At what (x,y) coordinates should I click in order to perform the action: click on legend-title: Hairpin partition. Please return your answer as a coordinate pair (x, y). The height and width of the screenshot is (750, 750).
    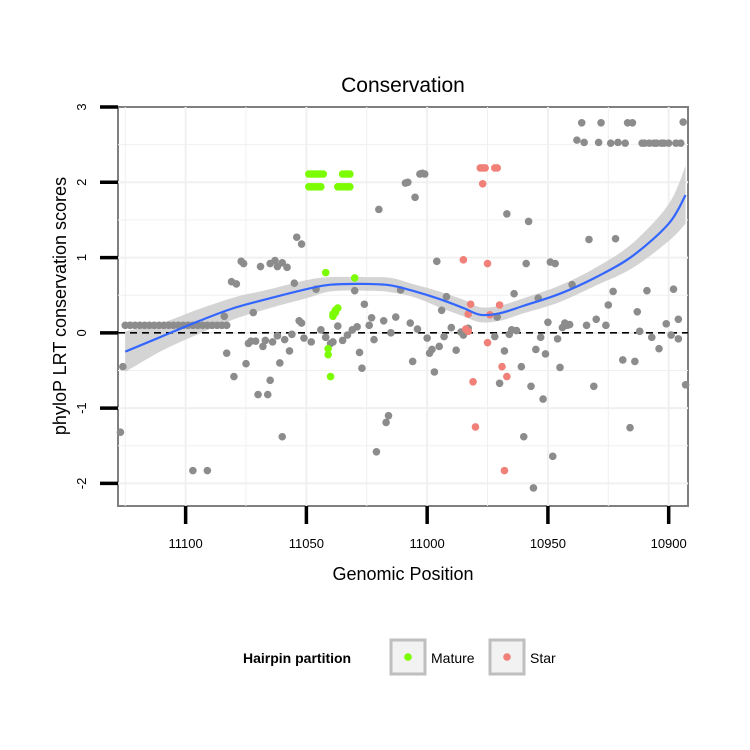
    Looking at the image, I should click on (297, 658).